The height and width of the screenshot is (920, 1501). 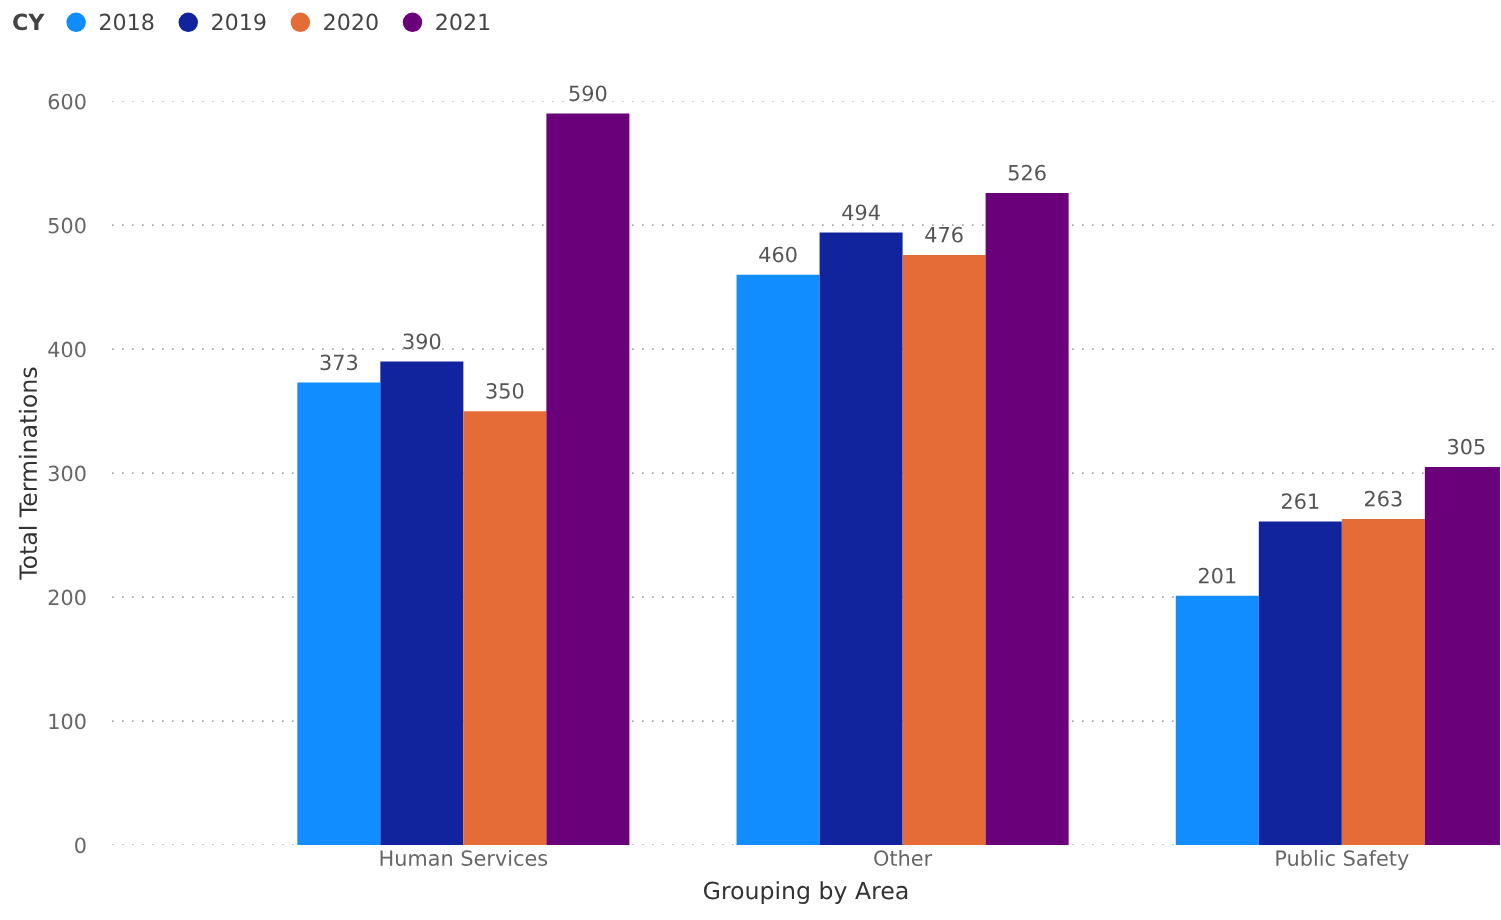 What do you see at coordinates (67, 349) in the screenshot?
I see `y-tick-label: 400` at bounding box center [67, 349].